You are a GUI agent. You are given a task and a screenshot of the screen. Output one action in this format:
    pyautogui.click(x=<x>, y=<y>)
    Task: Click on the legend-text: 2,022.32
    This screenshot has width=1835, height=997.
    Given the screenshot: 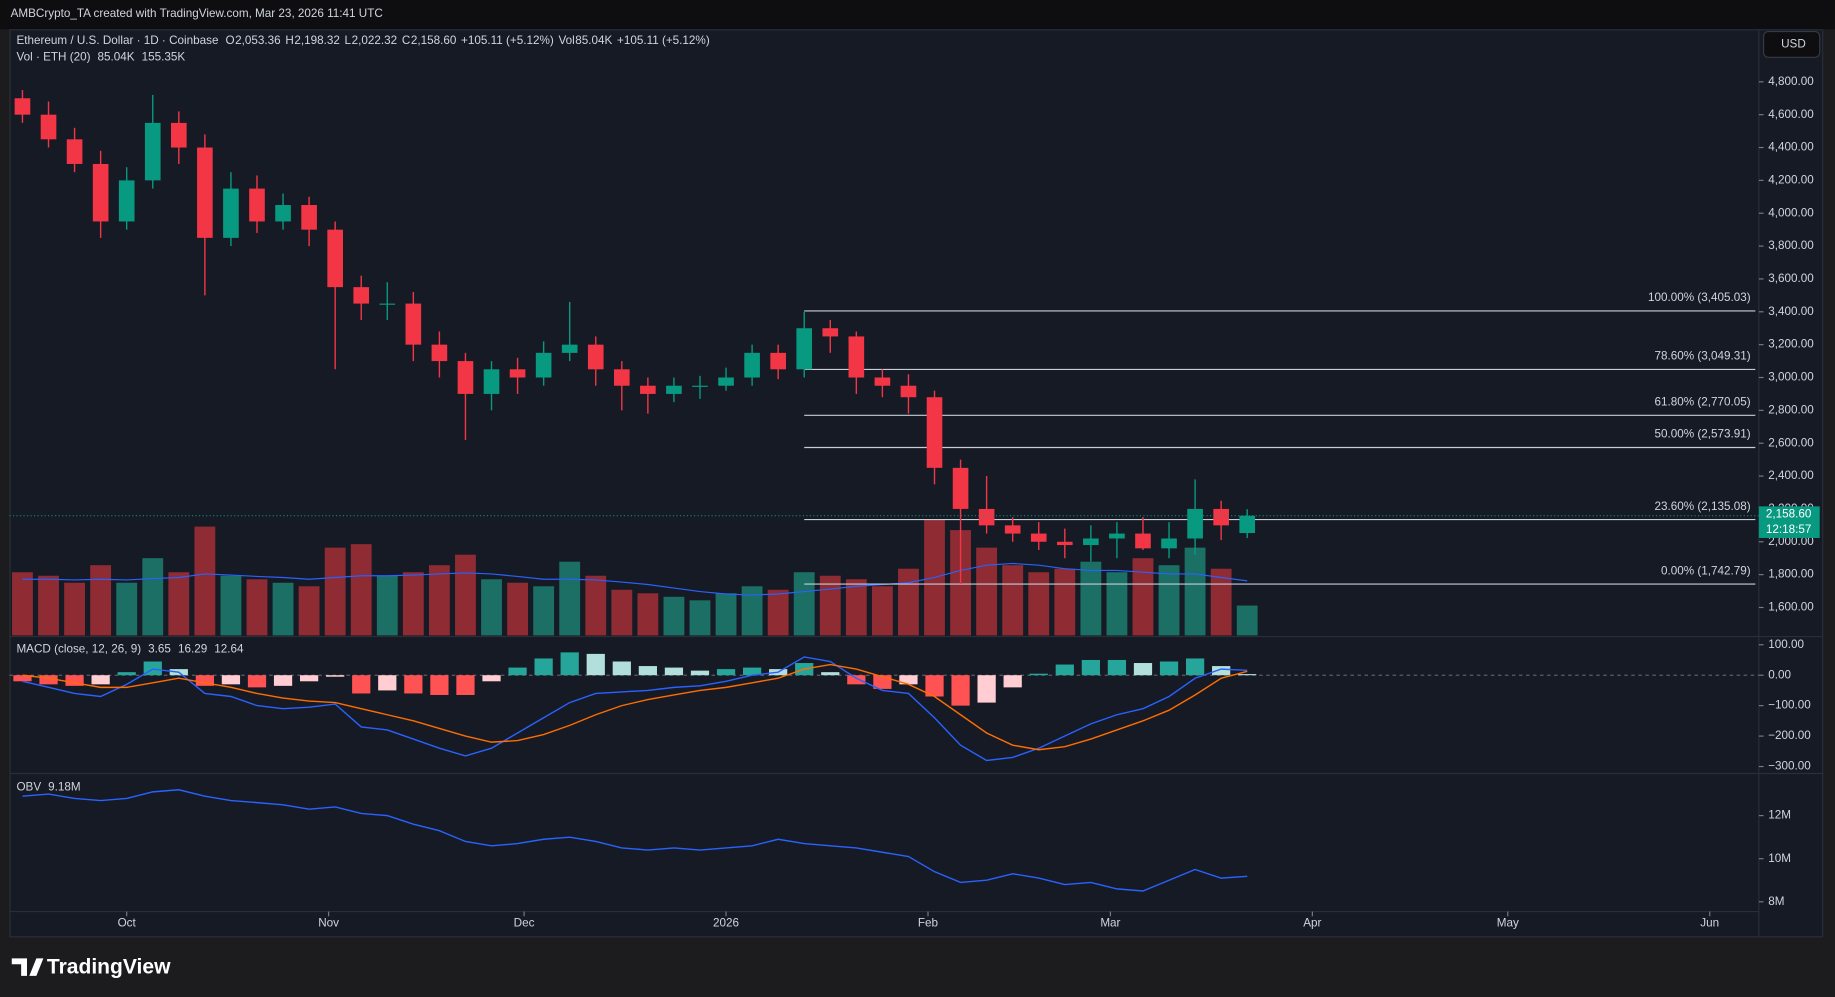 What is the action you would take?
    pyautogui.click(x=374, y=40)
    